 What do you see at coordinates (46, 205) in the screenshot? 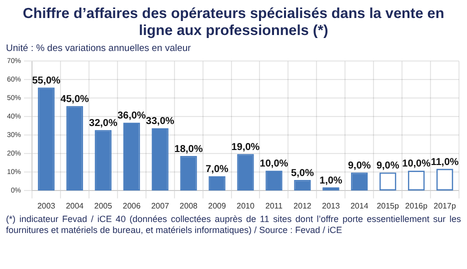
I see `x-tick-label: 2003` at bounding box center [46, 205].